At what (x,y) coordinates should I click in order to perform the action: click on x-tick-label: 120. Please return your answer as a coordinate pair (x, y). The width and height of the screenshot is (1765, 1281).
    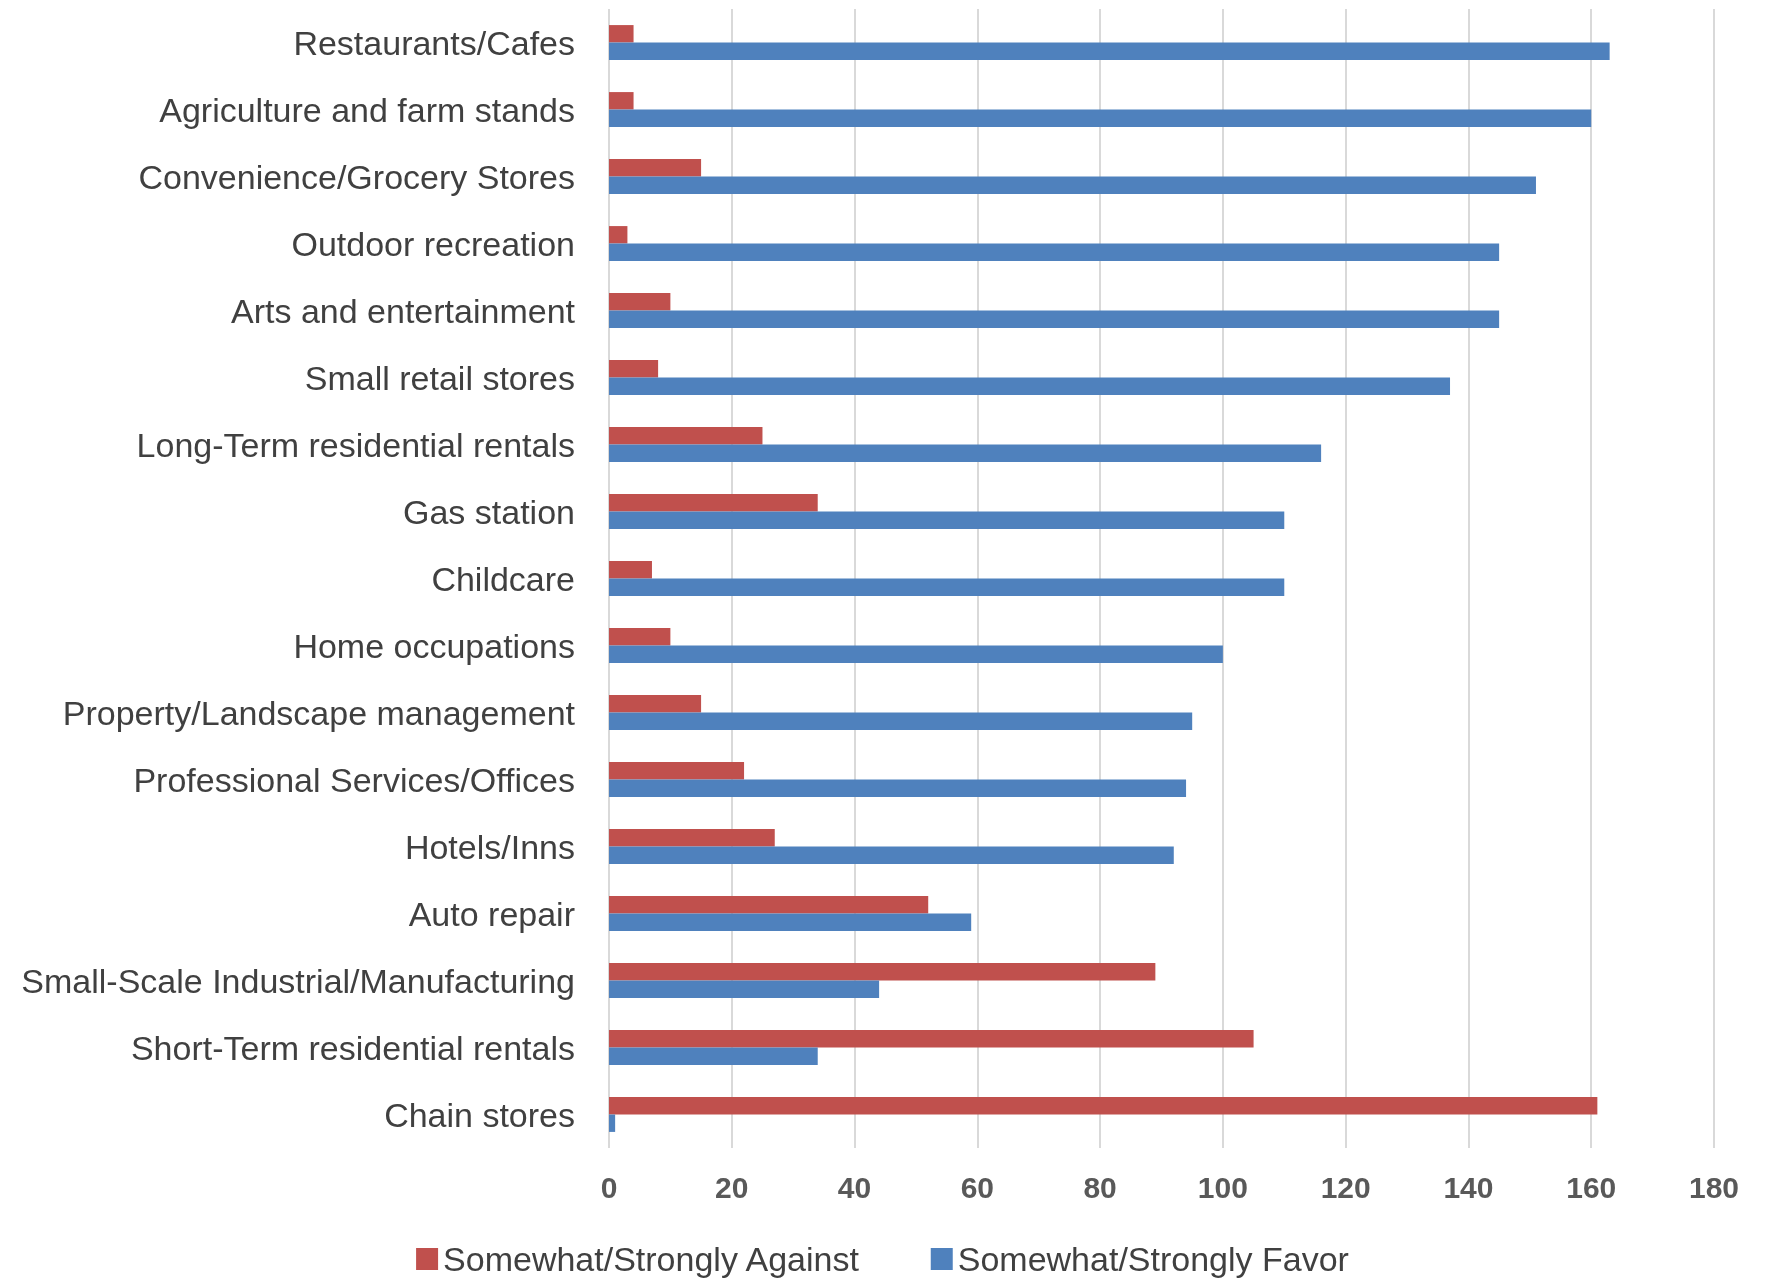
    Looking at the image, I should click on (1345, 1187).